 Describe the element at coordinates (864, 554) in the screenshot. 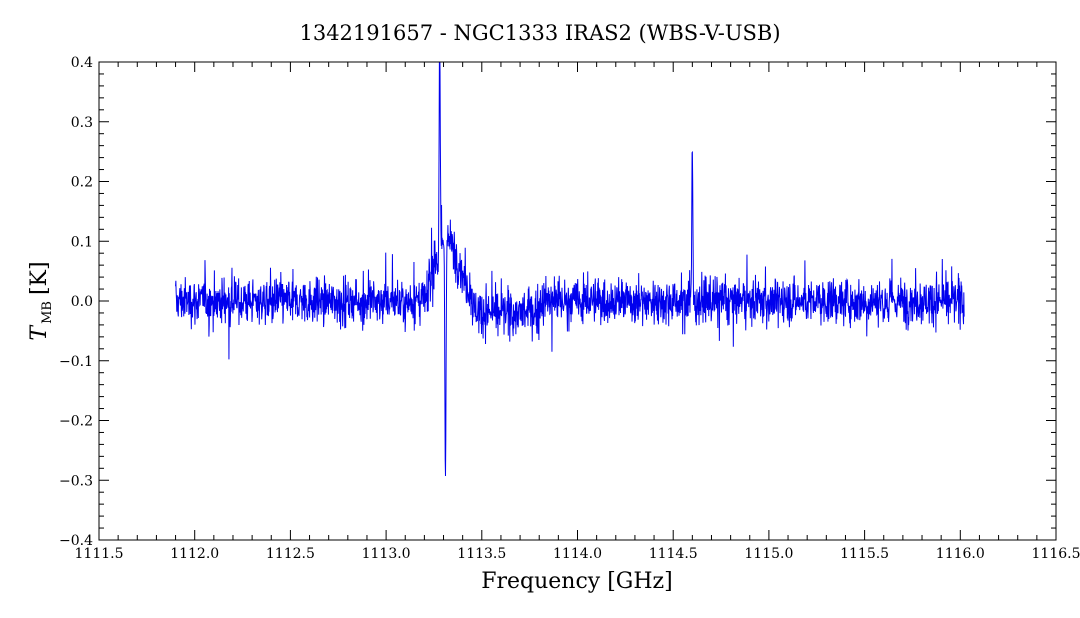

I see `x-tick-label: 1115.5` at that location.